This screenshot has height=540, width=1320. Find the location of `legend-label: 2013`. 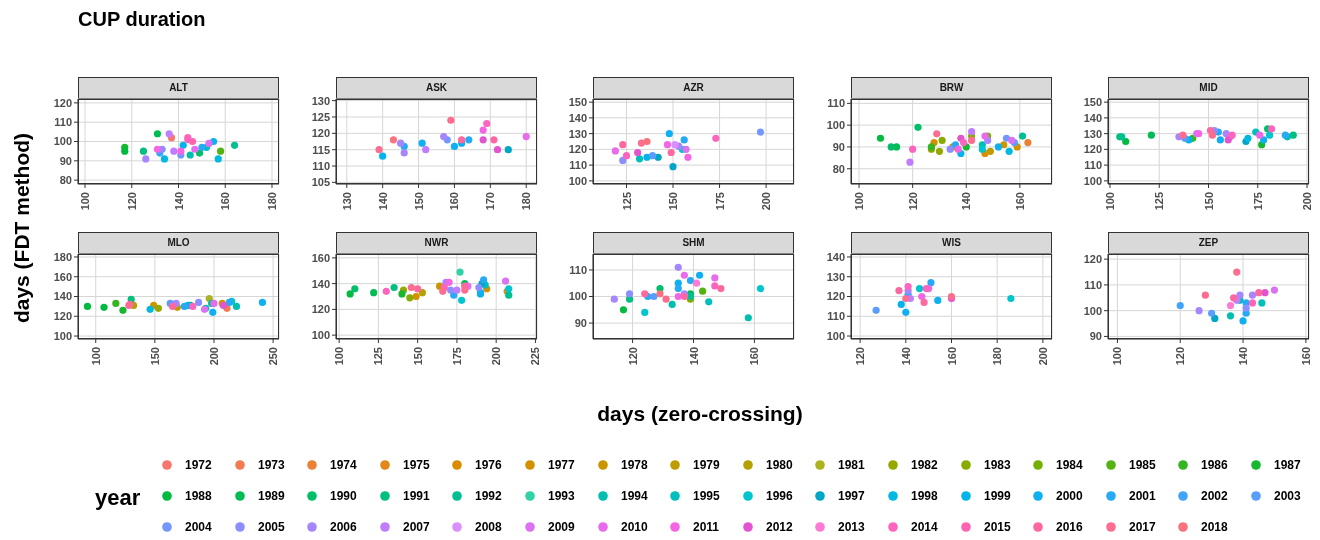

legend-label: 2013 is located at coordinates (851, 527).